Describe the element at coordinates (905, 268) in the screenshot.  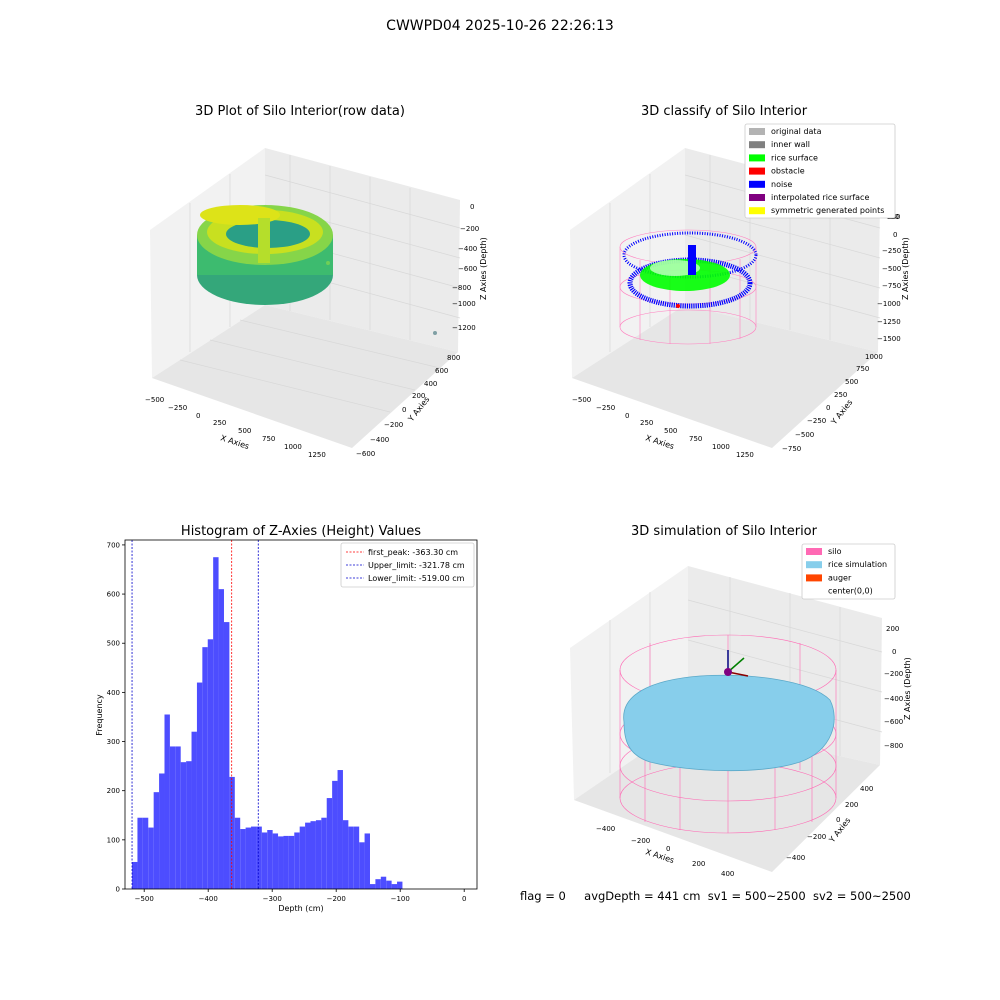
I see `panel2-zlabel: Z Axies (Depth)` at that location.